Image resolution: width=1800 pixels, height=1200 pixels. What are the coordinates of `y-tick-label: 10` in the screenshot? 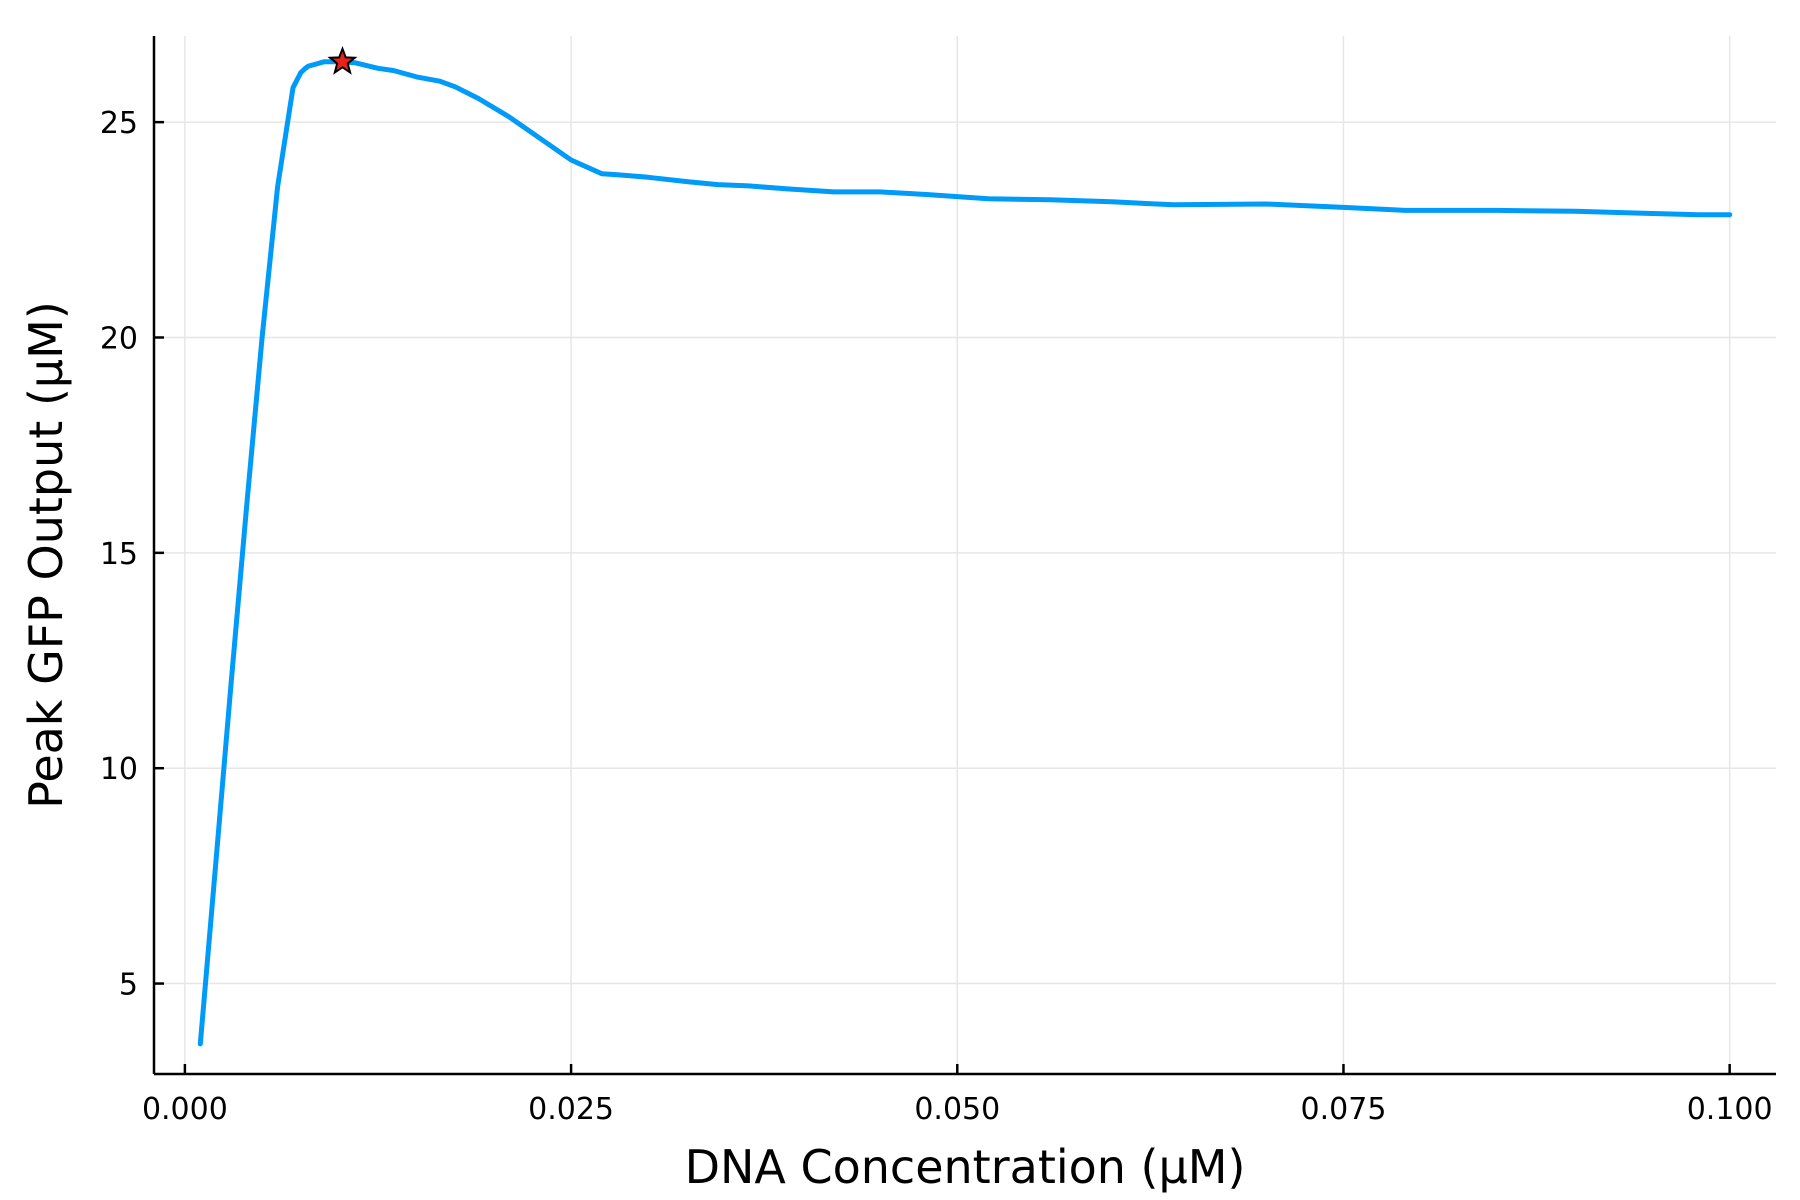 It's located at (119, 769).